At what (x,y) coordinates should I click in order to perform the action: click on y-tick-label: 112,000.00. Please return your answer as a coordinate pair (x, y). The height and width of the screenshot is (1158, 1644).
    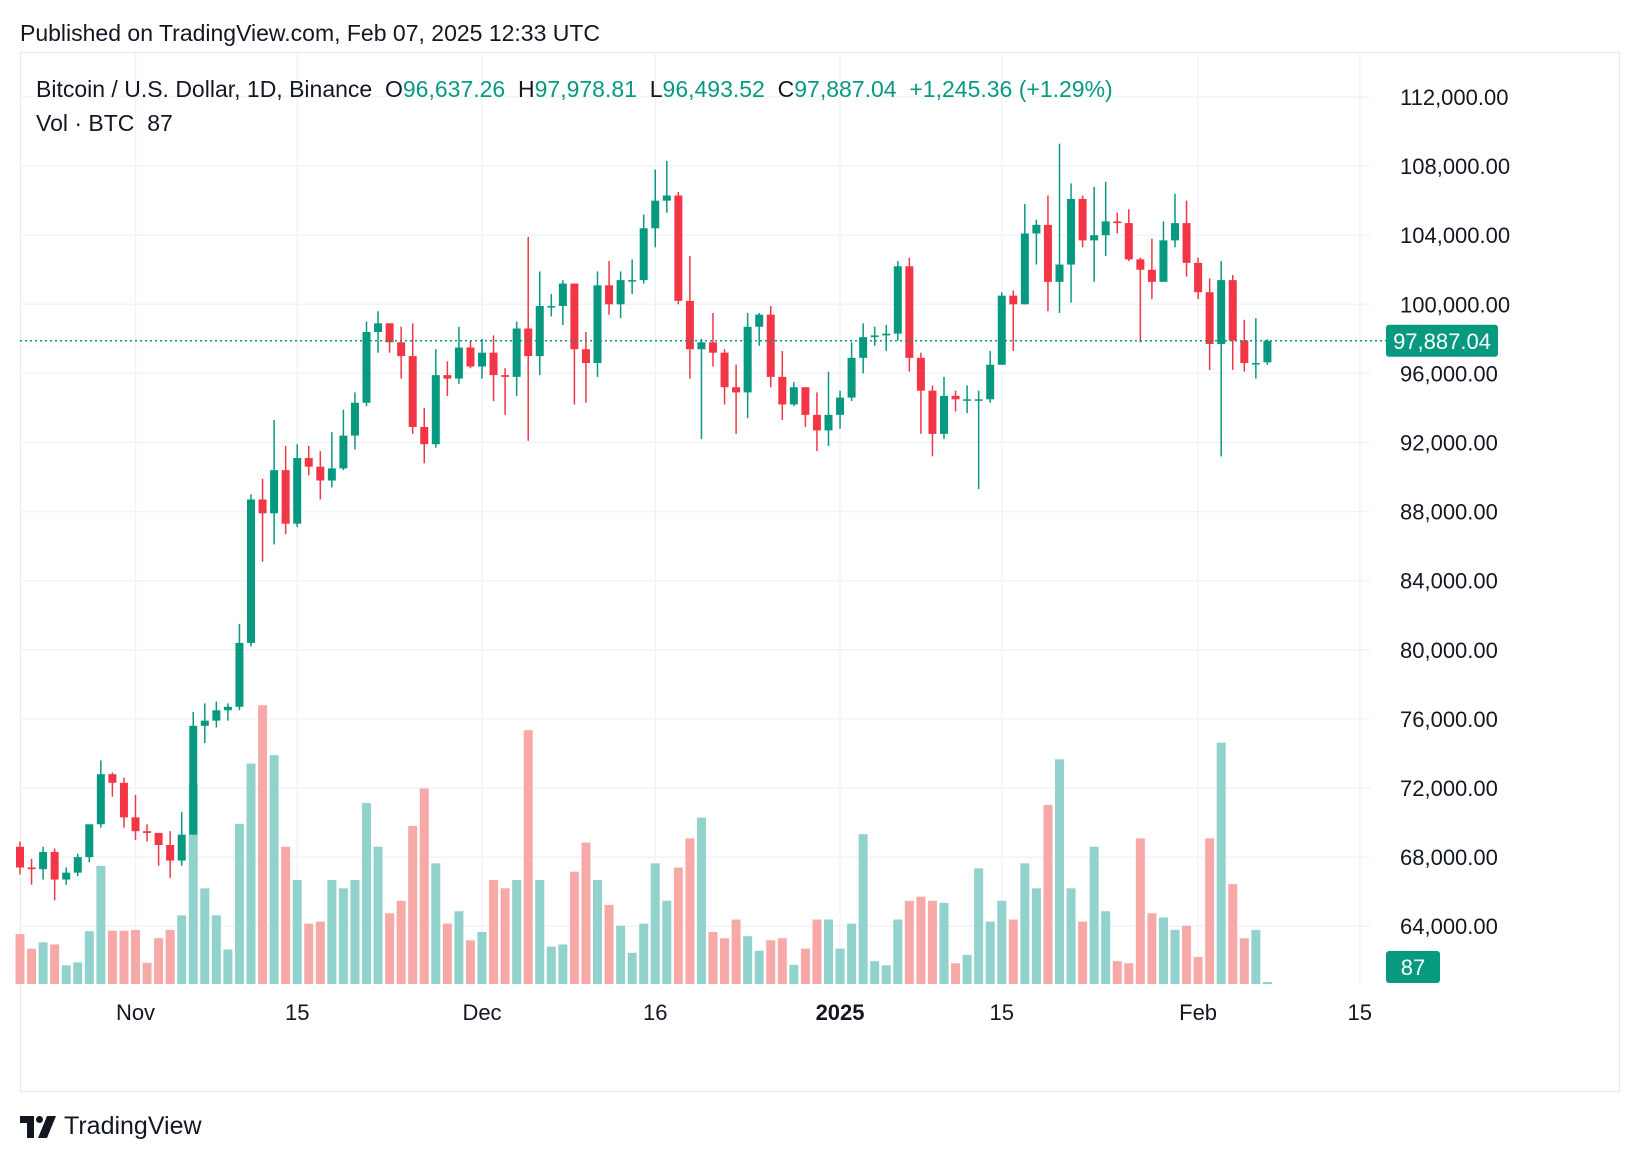
    Looking at the image, I should click on (1454, 97).